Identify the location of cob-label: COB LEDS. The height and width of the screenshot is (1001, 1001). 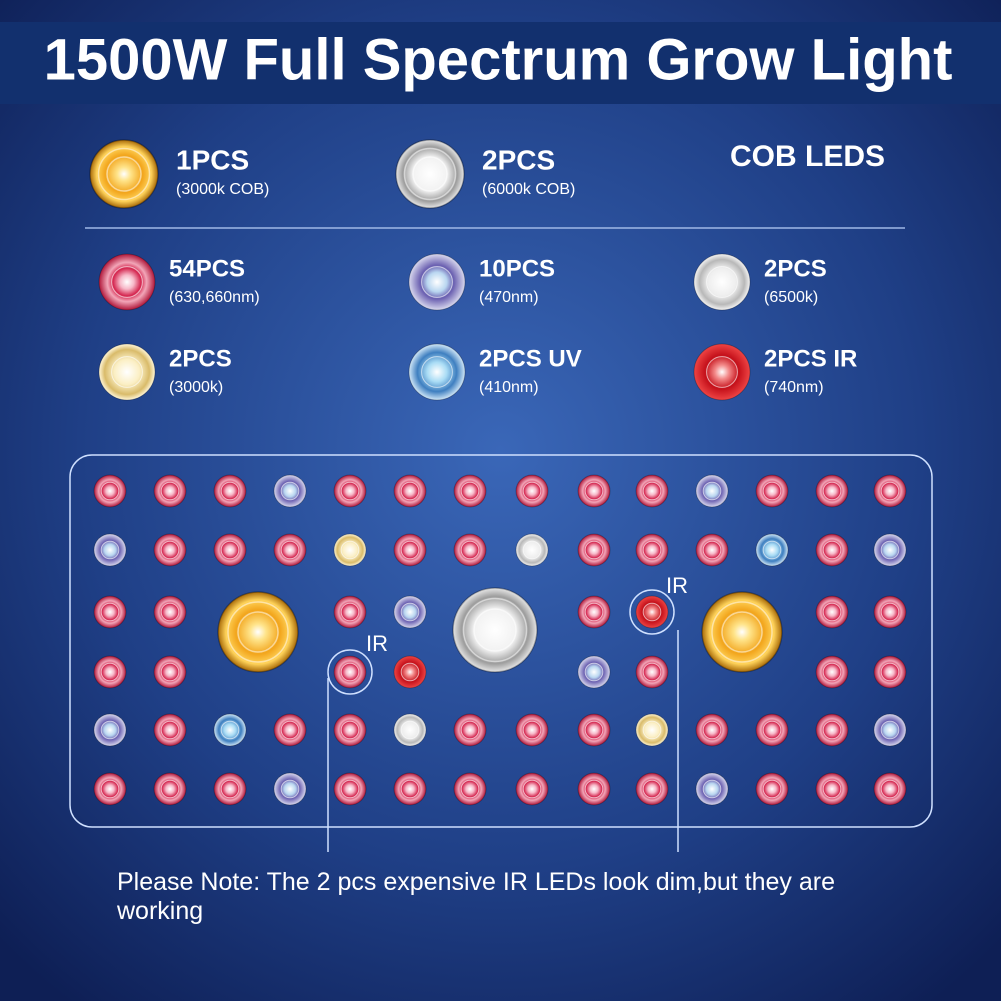
(807, 156).